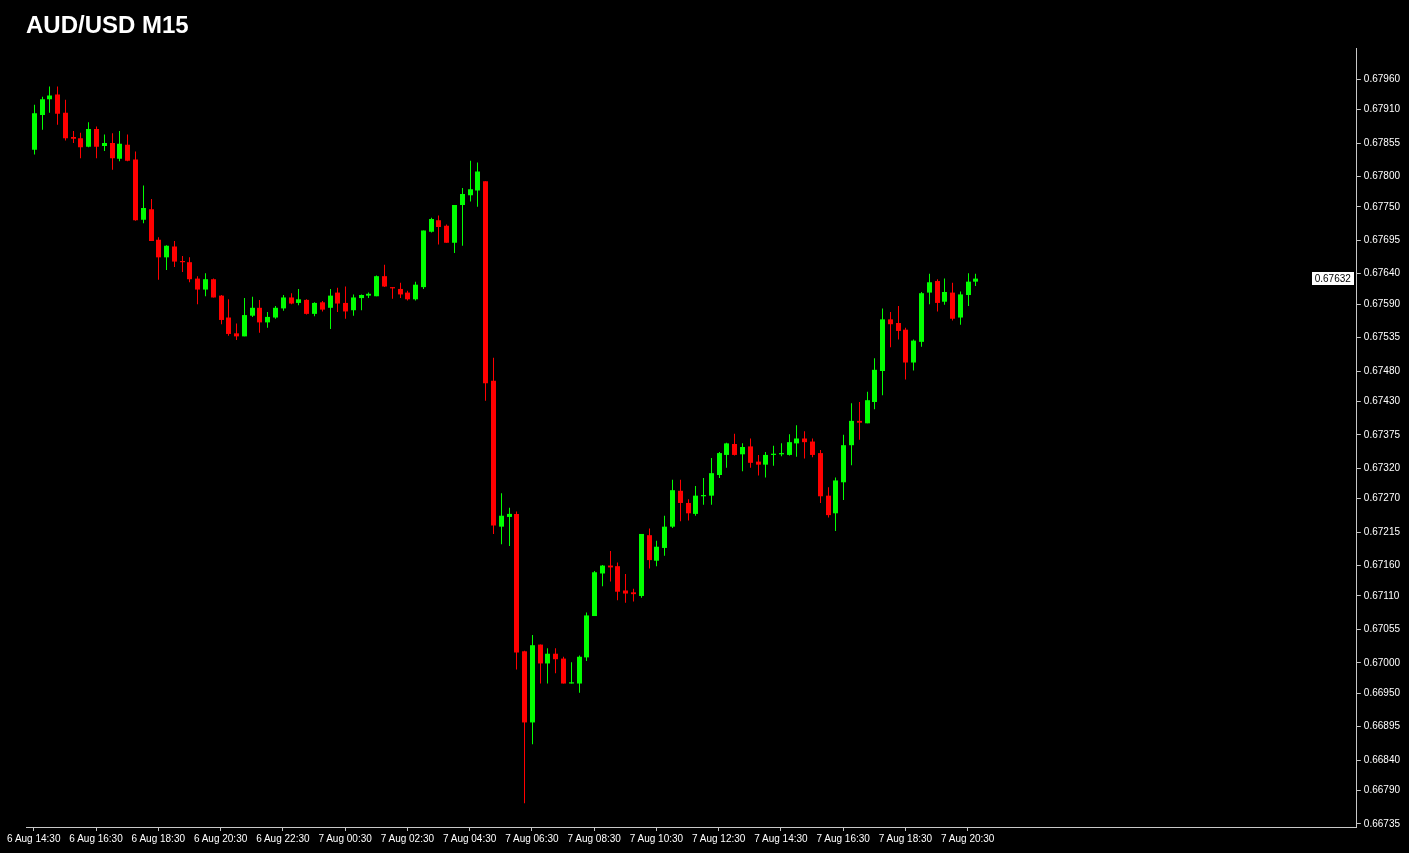 The width and height of the screenshot is (1409, 853). Describe the element at coordinates (1382, 303) in the screenshot. I see `y-tick-label: 0.67590` at that location.